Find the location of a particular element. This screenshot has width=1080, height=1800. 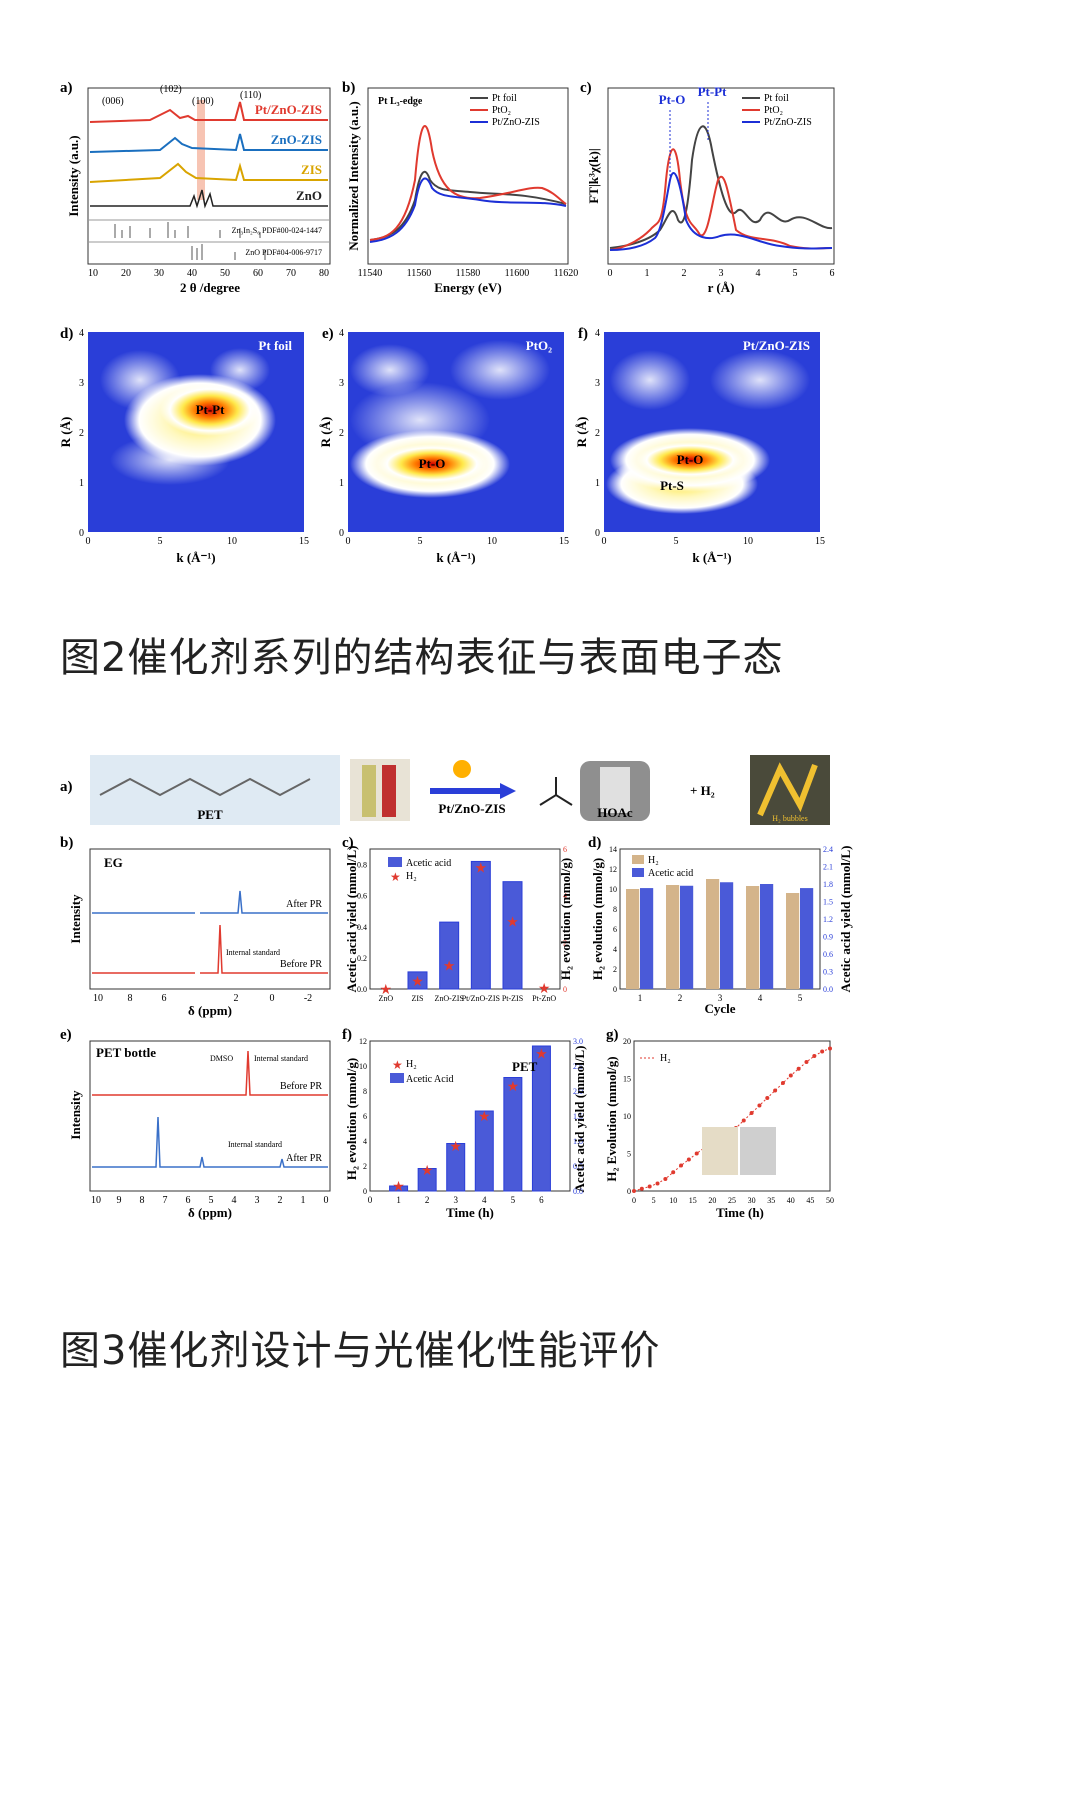

x-axis-label: δ (ppm) is located at coordinates (210, 1212).